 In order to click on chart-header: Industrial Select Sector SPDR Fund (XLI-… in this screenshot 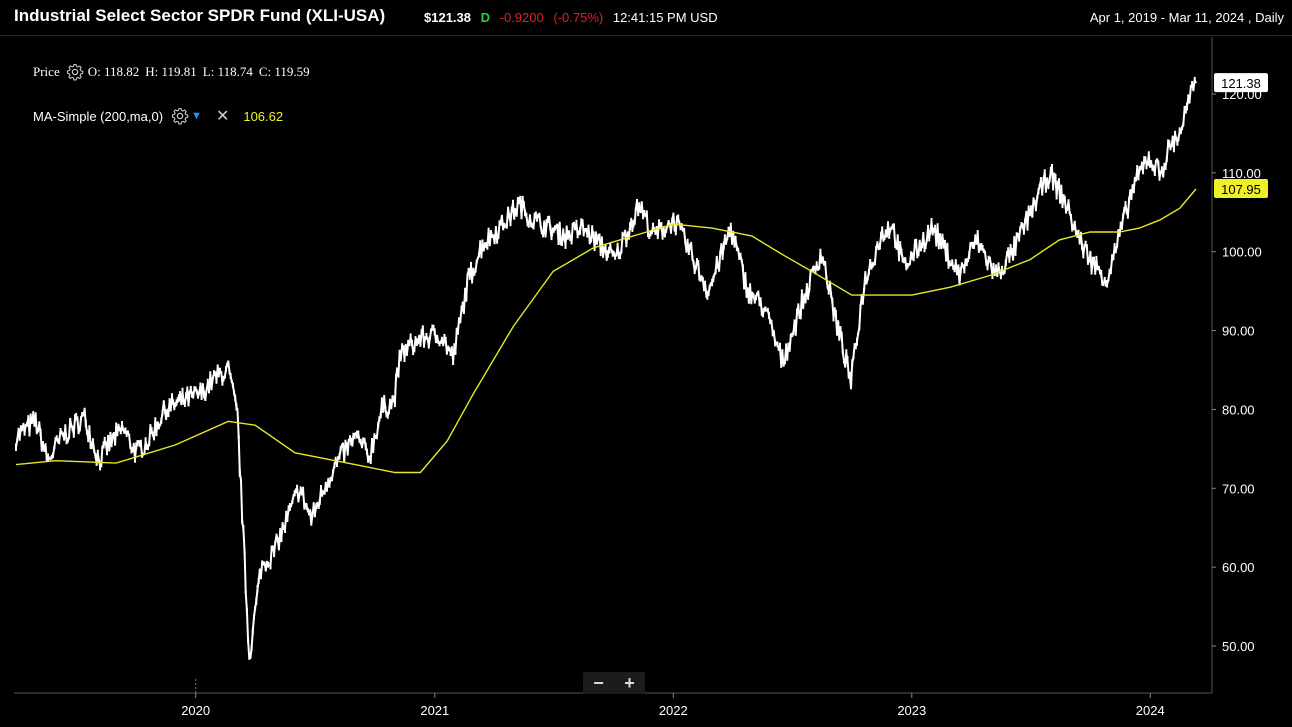, I will do `click(646, 18)`.